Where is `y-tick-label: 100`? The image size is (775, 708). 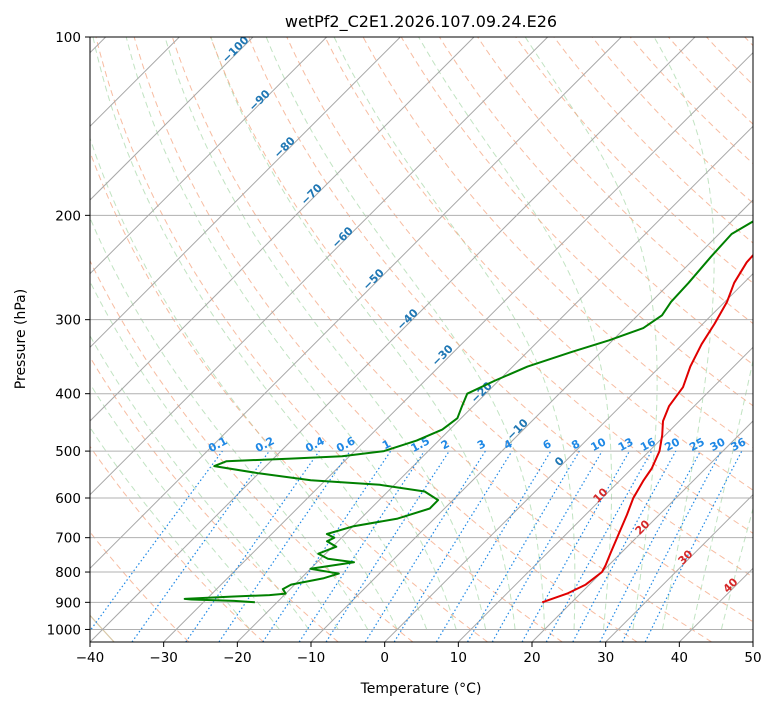 y-tick-label: 100 is located at coordinates (68, 38).